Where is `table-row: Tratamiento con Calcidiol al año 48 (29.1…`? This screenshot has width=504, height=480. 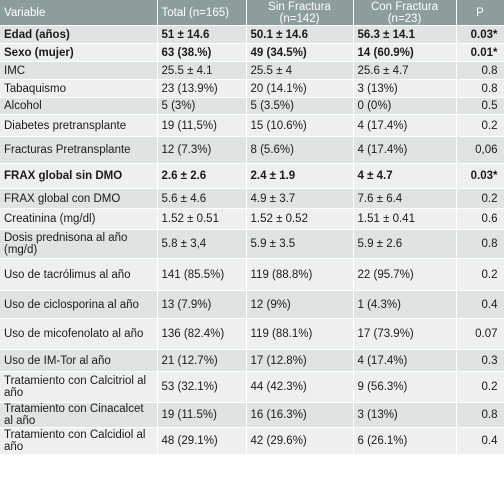 table-row: Tratamiento con Calcidiol al año 48 (29.1… is located at coordinates (252, 441).